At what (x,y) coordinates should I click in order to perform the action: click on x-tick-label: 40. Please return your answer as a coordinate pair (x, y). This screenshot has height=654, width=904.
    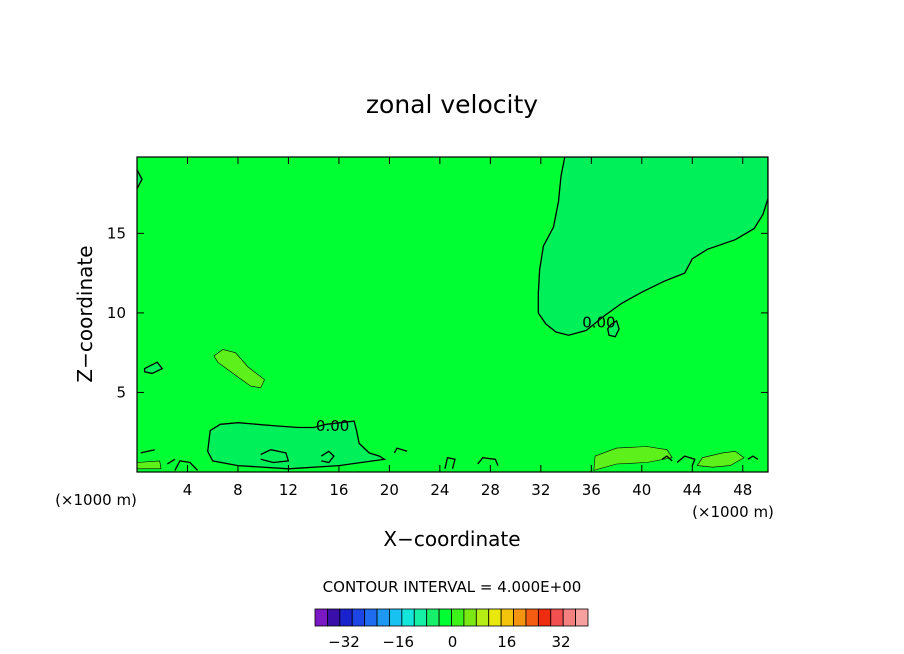
    Looking at the image, I should click on (641, 490).